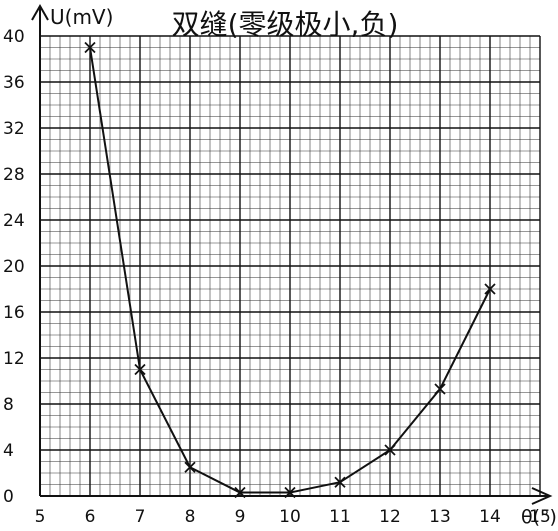  What do you see at coordinates (81, 17) in the screenshot?
I see `y-axis-label: U(mV)` at bounding box center [81, 17].